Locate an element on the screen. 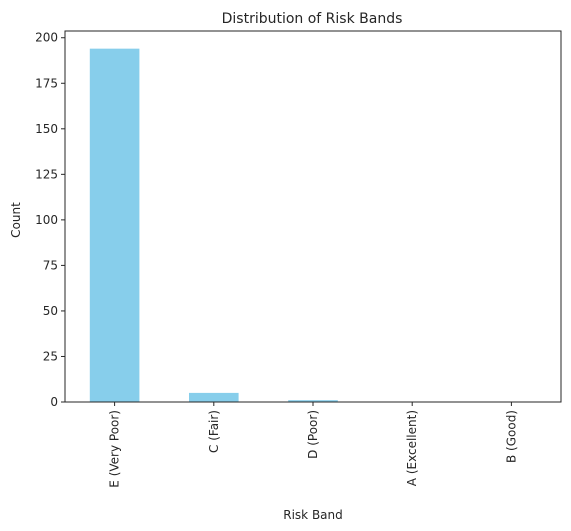  y-tick-label-5: 125 is located at coordinates (46, 174).